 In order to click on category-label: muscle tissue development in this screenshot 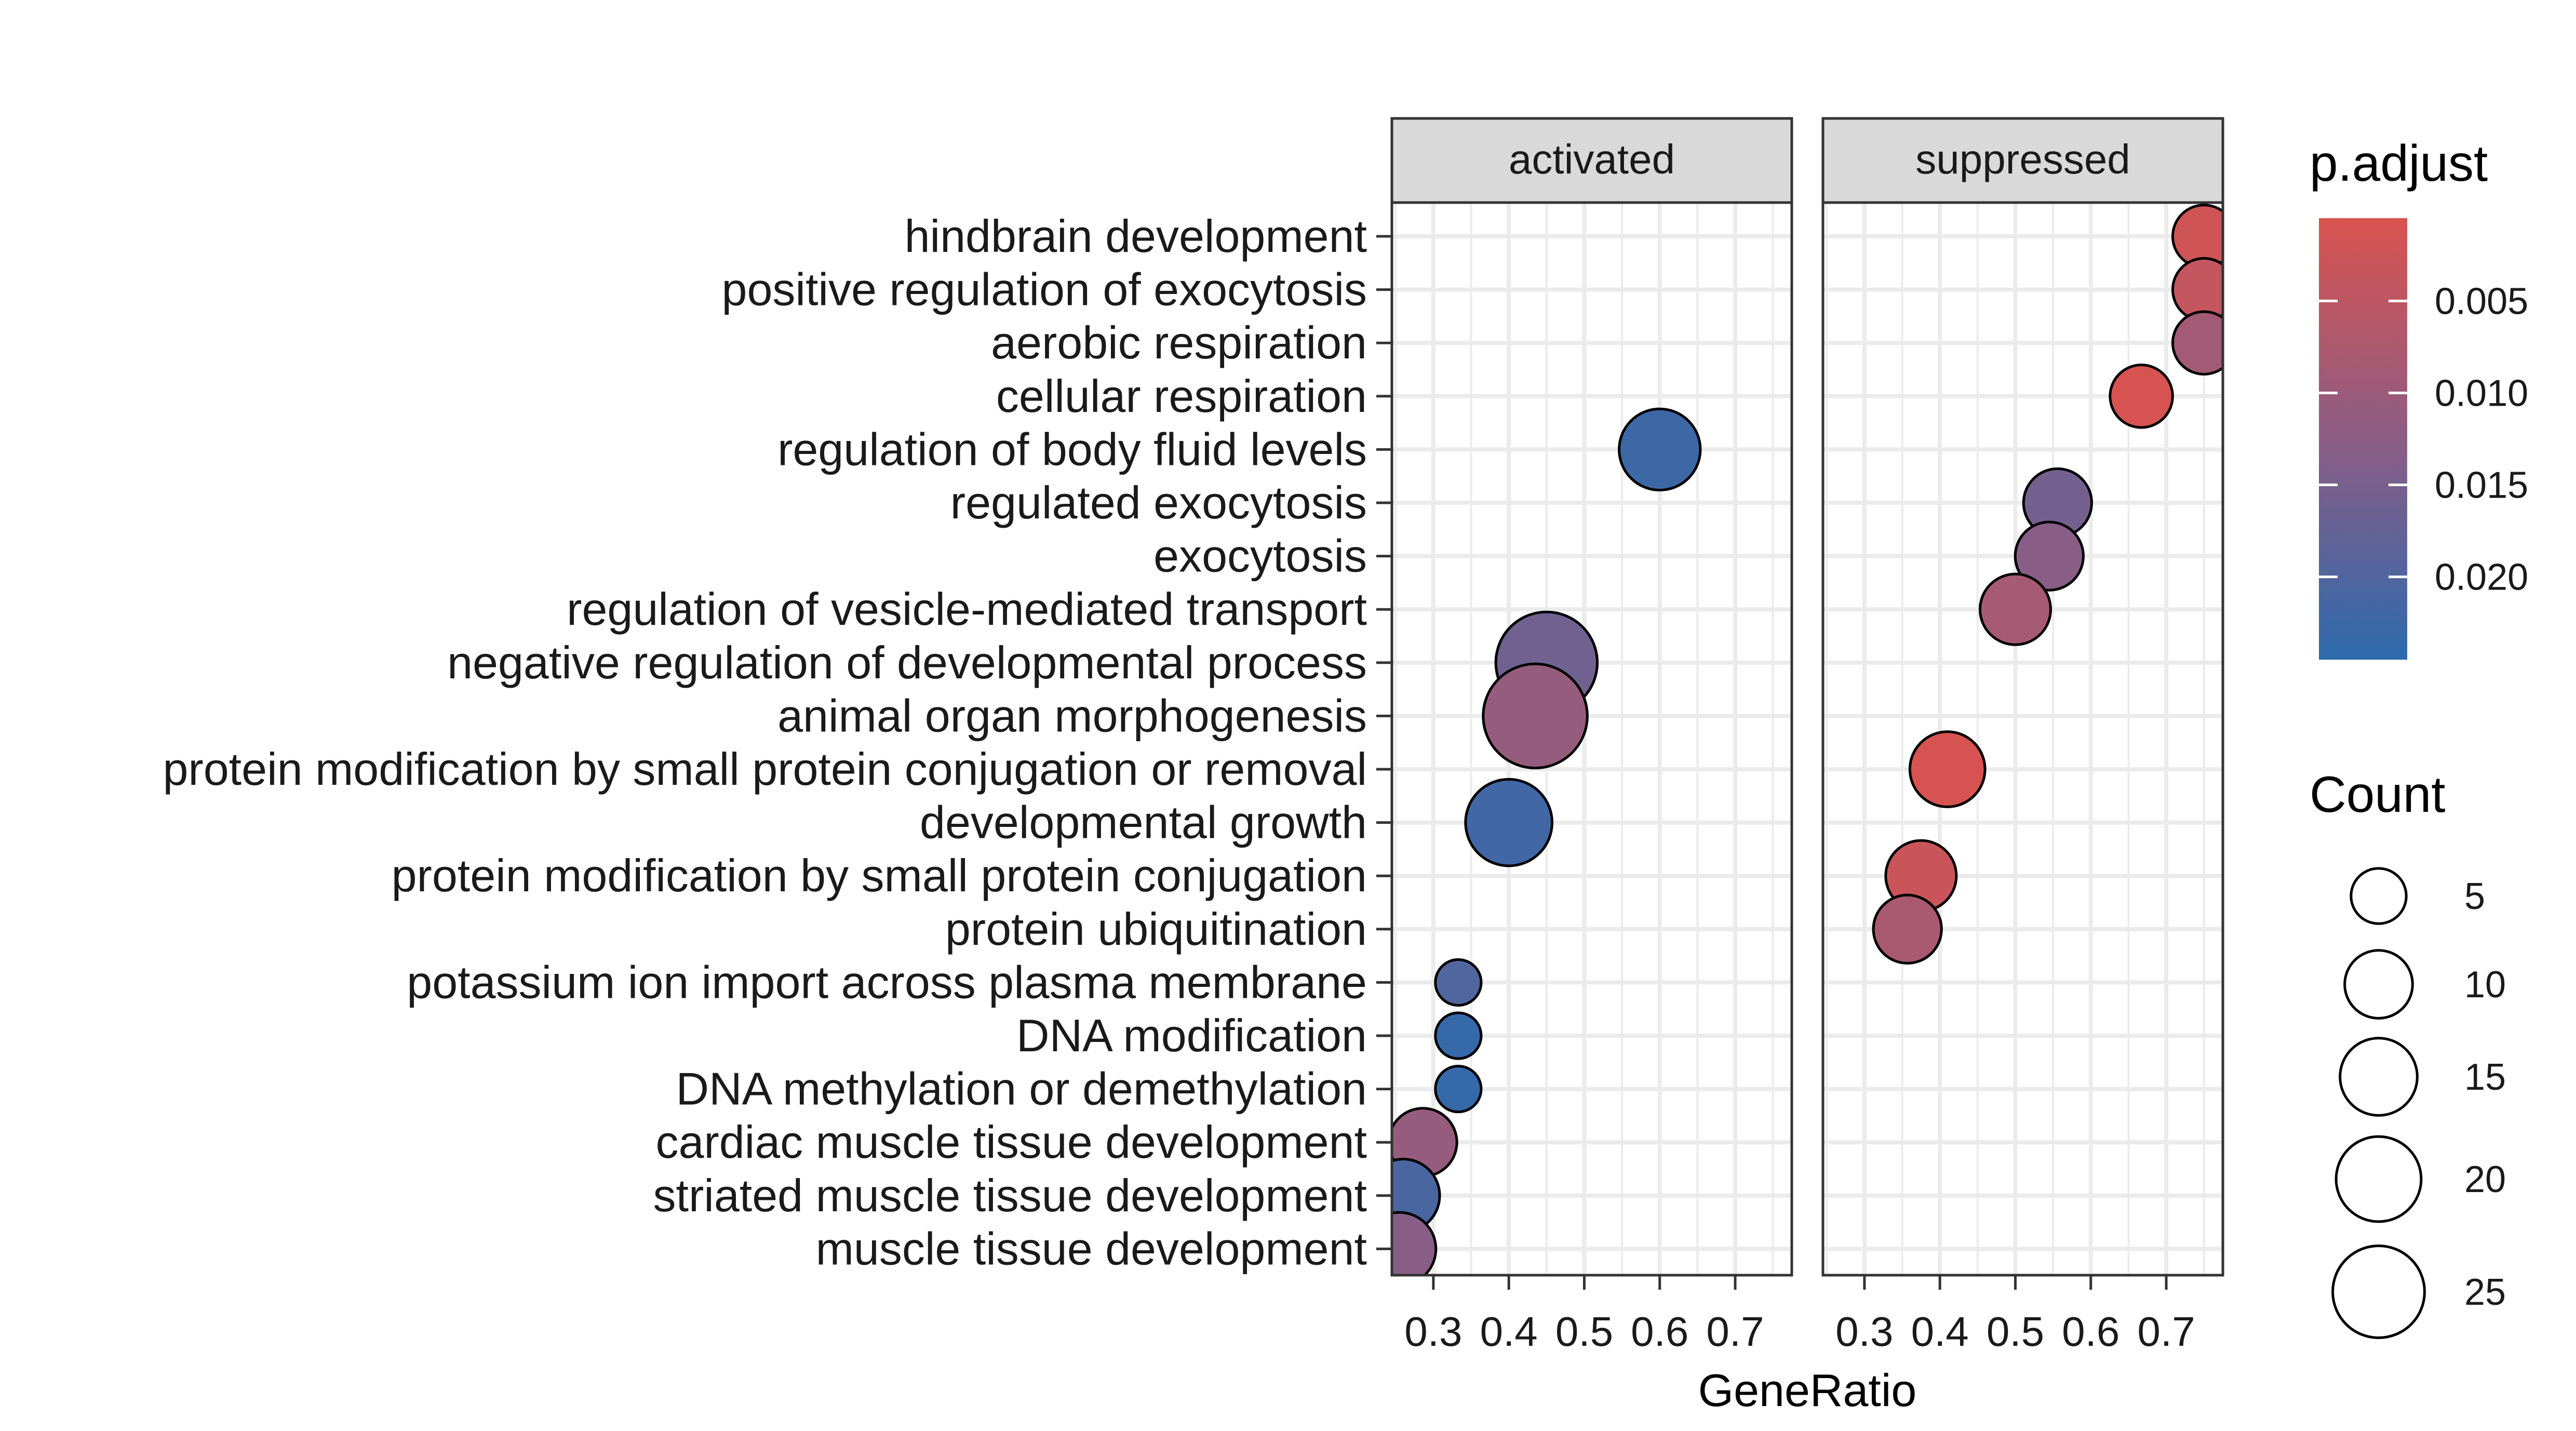, I will do `click(1092, 1248)`.